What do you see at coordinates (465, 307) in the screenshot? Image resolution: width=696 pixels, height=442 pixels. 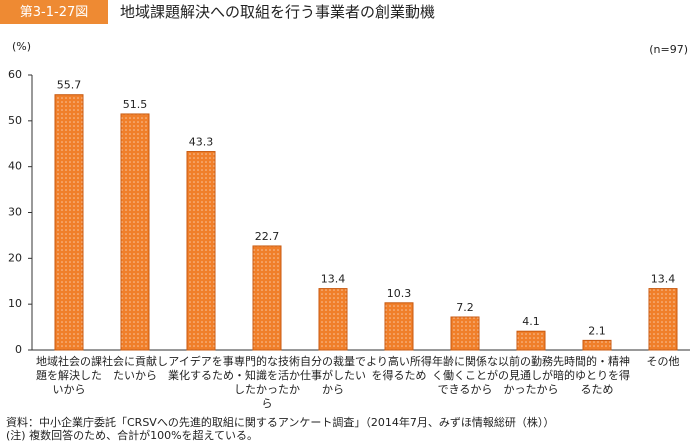 I see `value-label: 7.2` at bounding box center [465, 307].